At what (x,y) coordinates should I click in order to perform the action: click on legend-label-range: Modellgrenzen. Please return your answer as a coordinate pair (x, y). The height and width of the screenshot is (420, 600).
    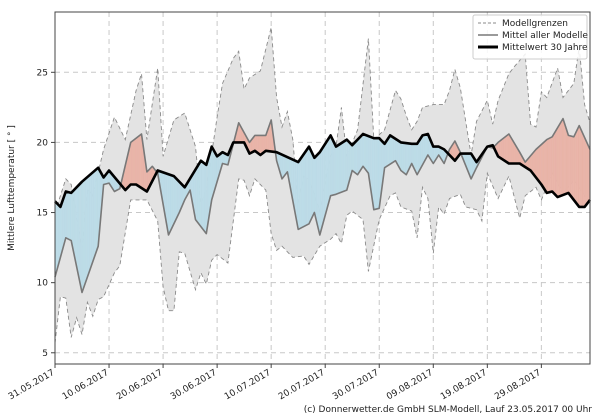
    Looking at the image, I should click on (535, 24).